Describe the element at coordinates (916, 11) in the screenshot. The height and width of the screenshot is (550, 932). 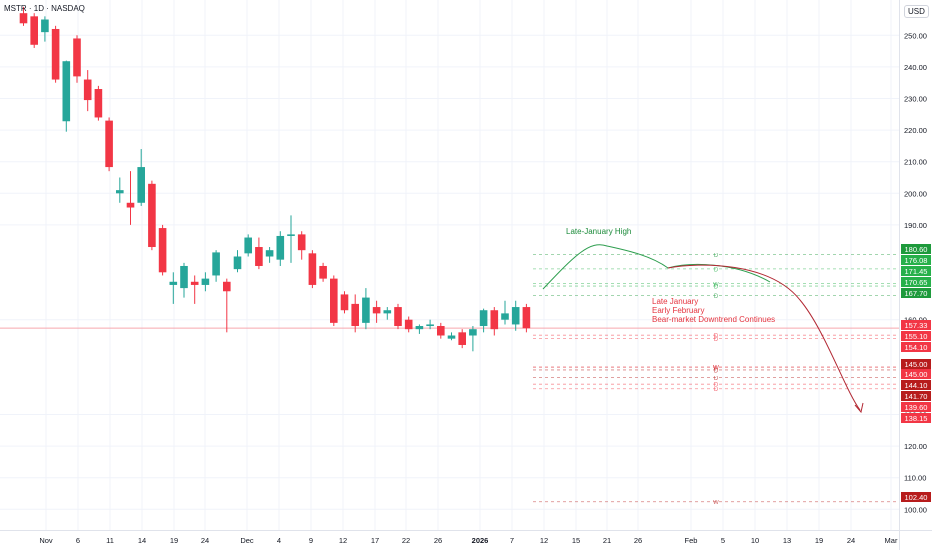
I see `currency-label: USD` at that location.